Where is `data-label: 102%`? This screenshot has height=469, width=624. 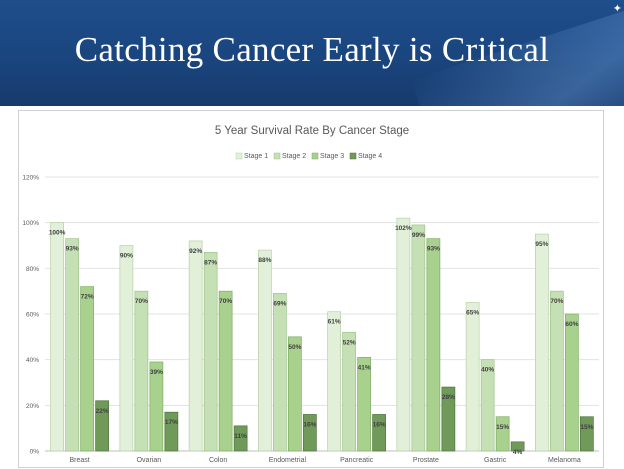
data-label: 102% is located at coordinates (403, 228).